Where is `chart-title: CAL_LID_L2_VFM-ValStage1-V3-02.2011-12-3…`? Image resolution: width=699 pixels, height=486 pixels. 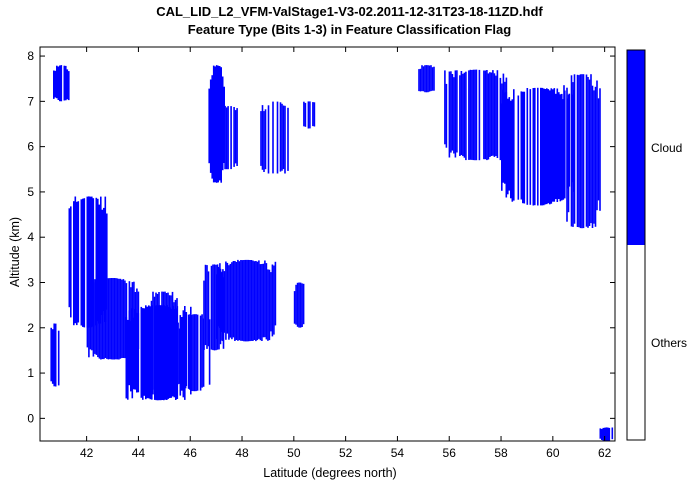 chart-title: CAL_LID_L2_VFM-ValStage1-V3-02.2011-12-3… is located at coordinates (349, 11).